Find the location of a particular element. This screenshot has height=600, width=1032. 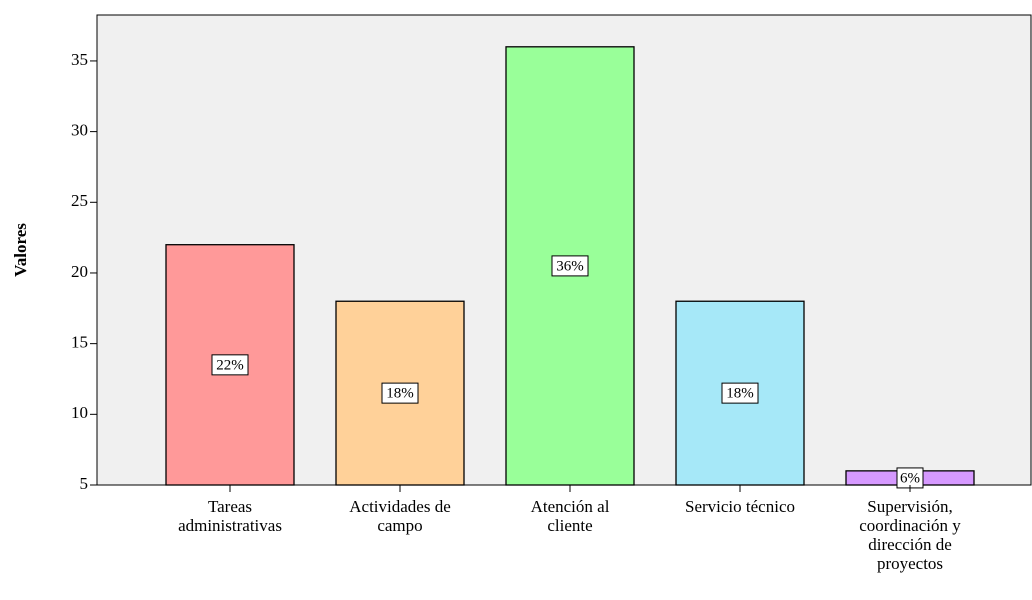

value-label: 36% is located at coordinates (570, 266).